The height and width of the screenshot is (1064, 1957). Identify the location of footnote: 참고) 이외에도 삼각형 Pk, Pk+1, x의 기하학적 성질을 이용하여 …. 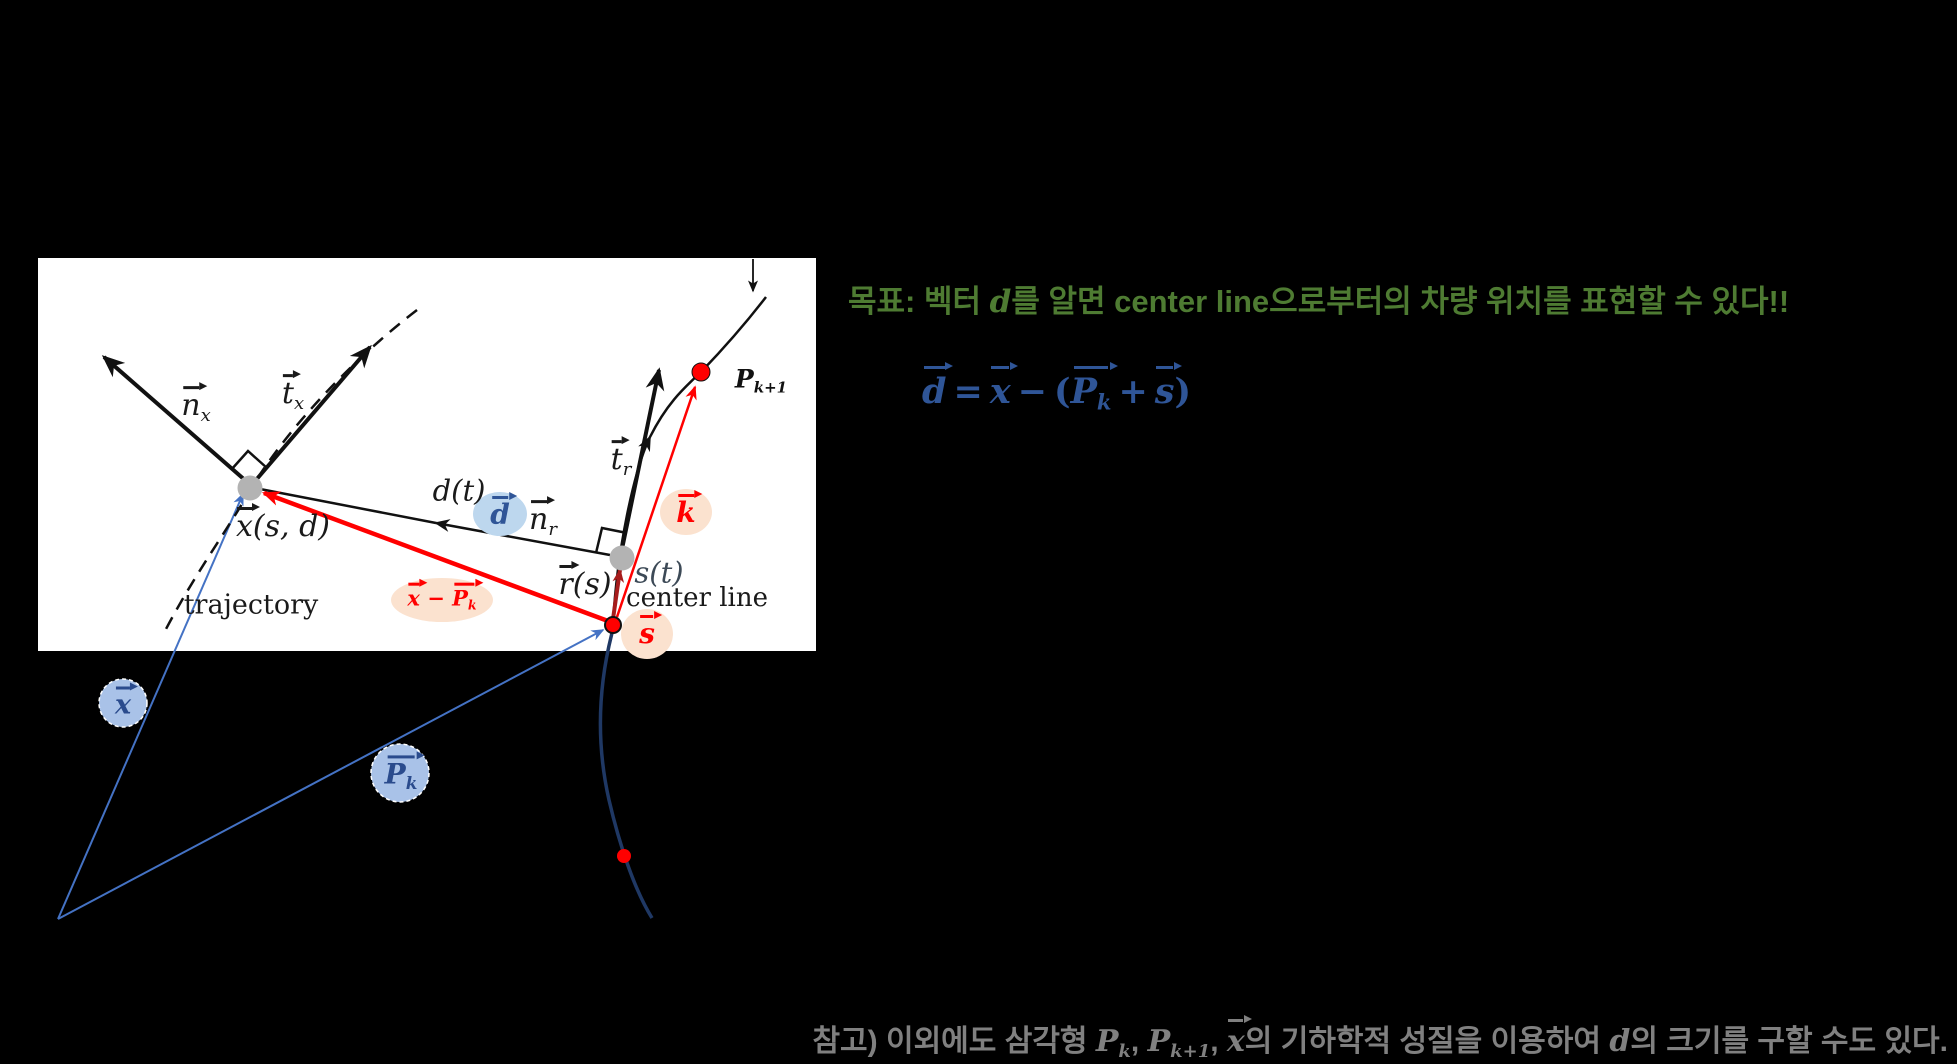
(1380, 1038).